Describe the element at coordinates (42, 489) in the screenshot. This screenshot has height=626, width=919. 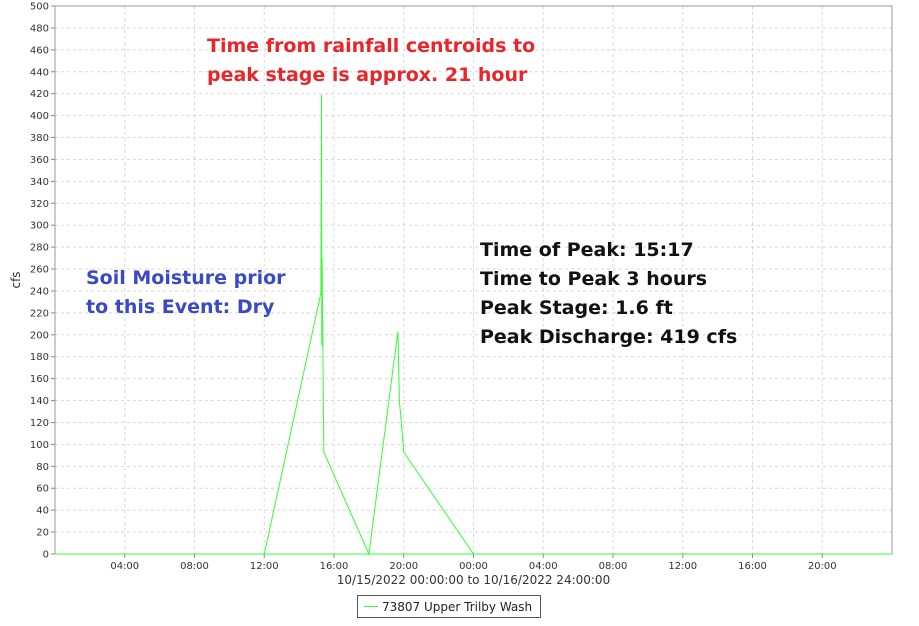
I see `y-tick-label: 60` at that location.